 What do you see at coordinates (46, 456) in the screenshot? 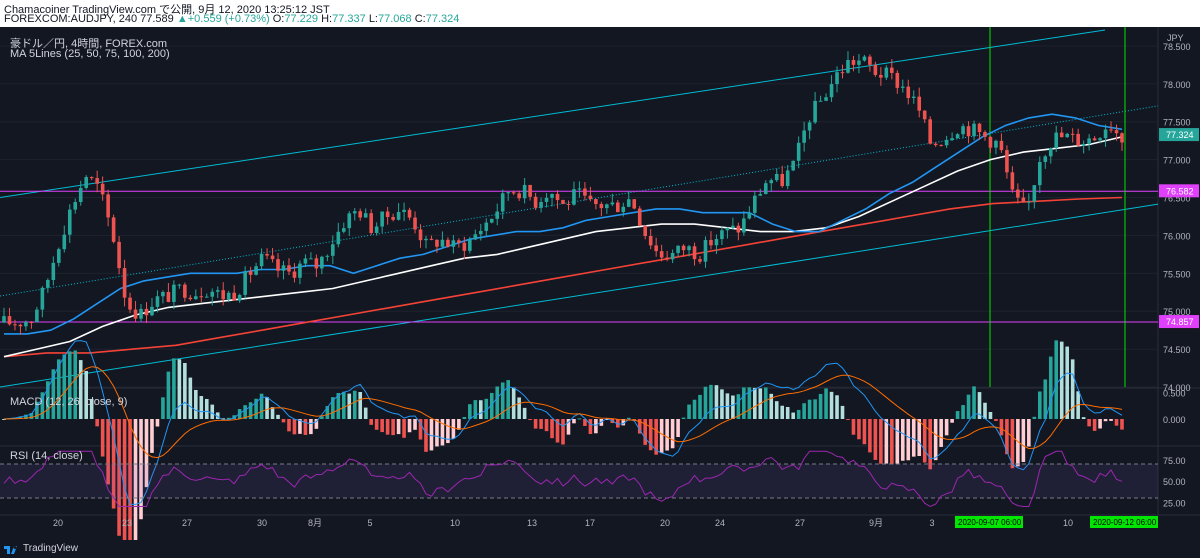
I see `rsi-legend: RSI (14, close)` at bounding box center [46, 456].